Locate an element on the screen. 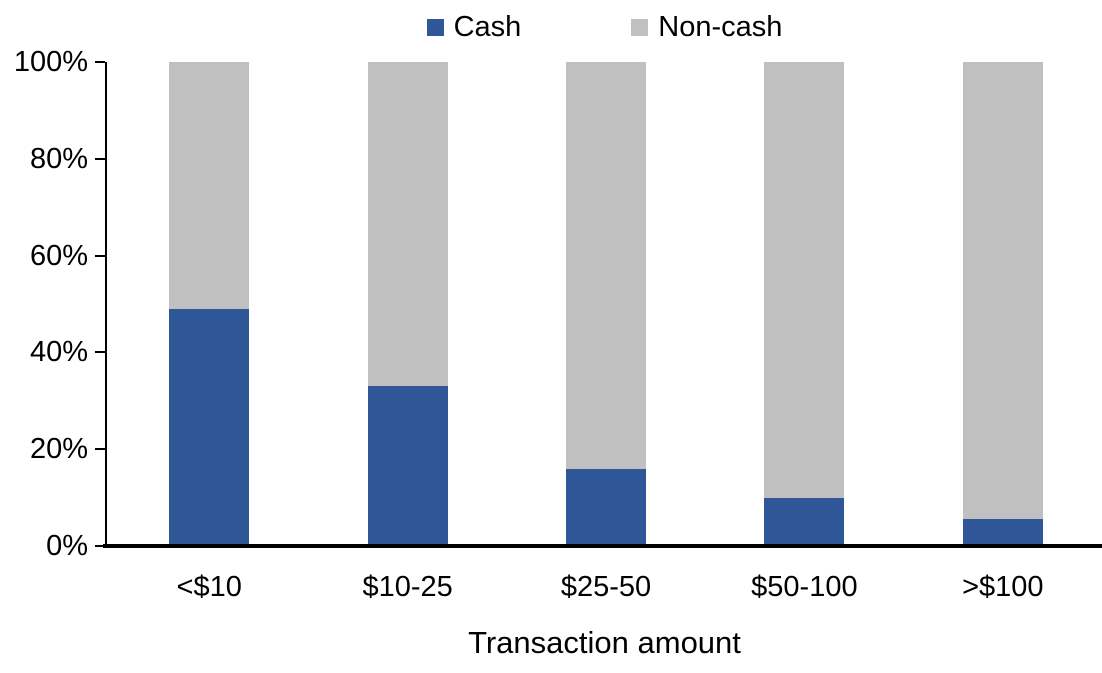 This screenshot has width=1102, height=673. x-axis-category-label: <$10 is located at coordinates (209, 587).